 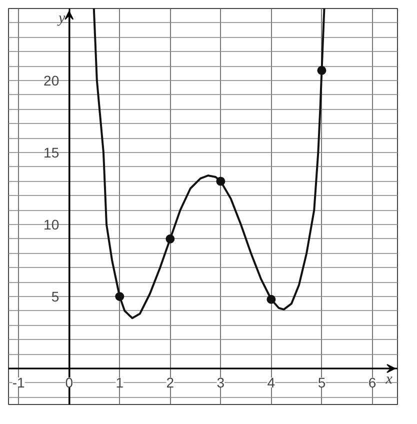 I want to click on x-tick-label: 4, so click(x=271, y=382).